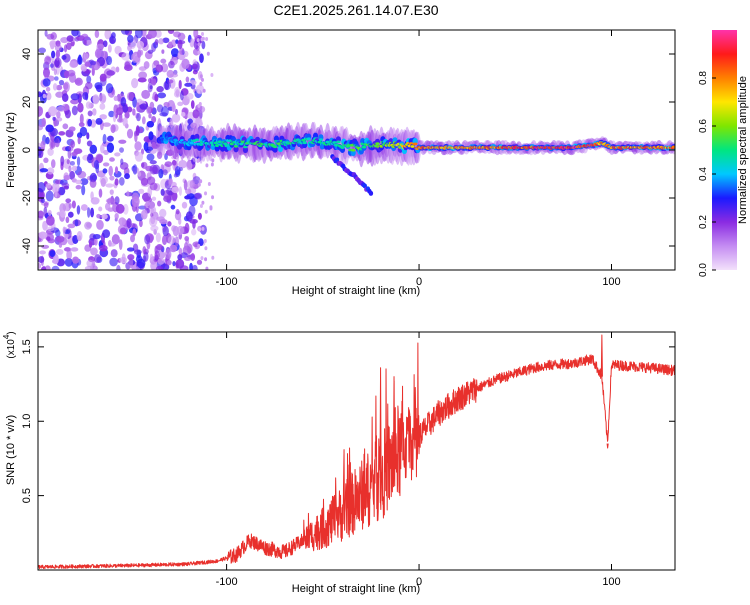 This screenshot has height=605, width=750. I want to click on x-tick-label: -100, so click(227, 582).